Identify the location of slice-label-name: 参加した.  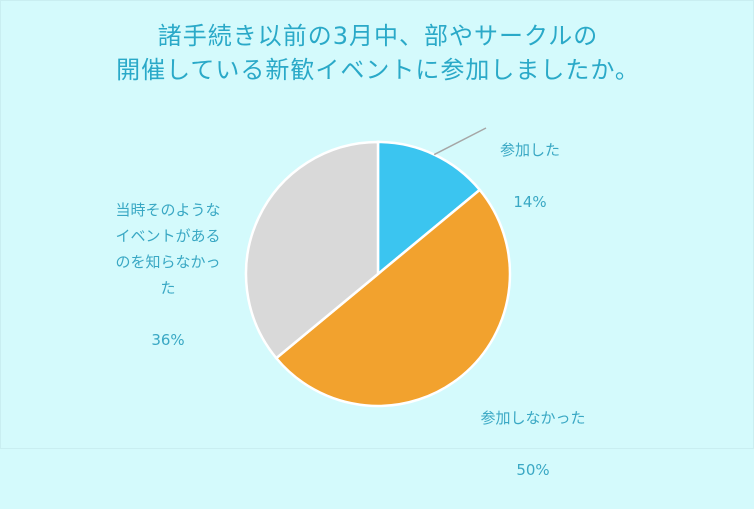
(529, 150).